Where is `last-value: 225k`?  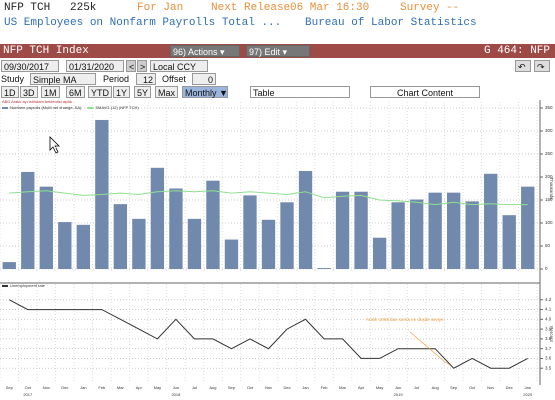
last-value: 225k is located at coordinates (83, 8).